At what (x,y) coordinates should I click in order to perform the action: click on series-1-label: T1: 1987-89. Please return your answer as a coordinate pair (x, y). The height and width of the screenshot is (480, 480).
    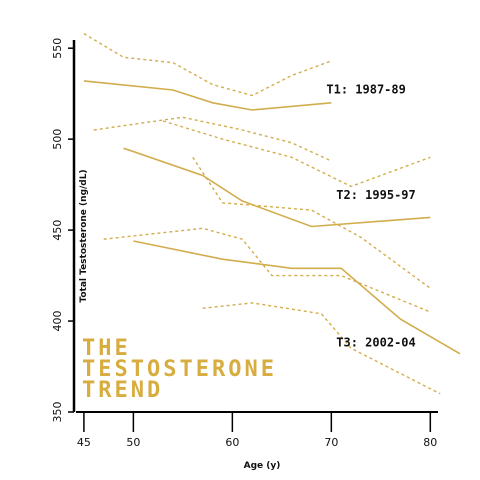
    Looking at the image, I should click on (365, 90).